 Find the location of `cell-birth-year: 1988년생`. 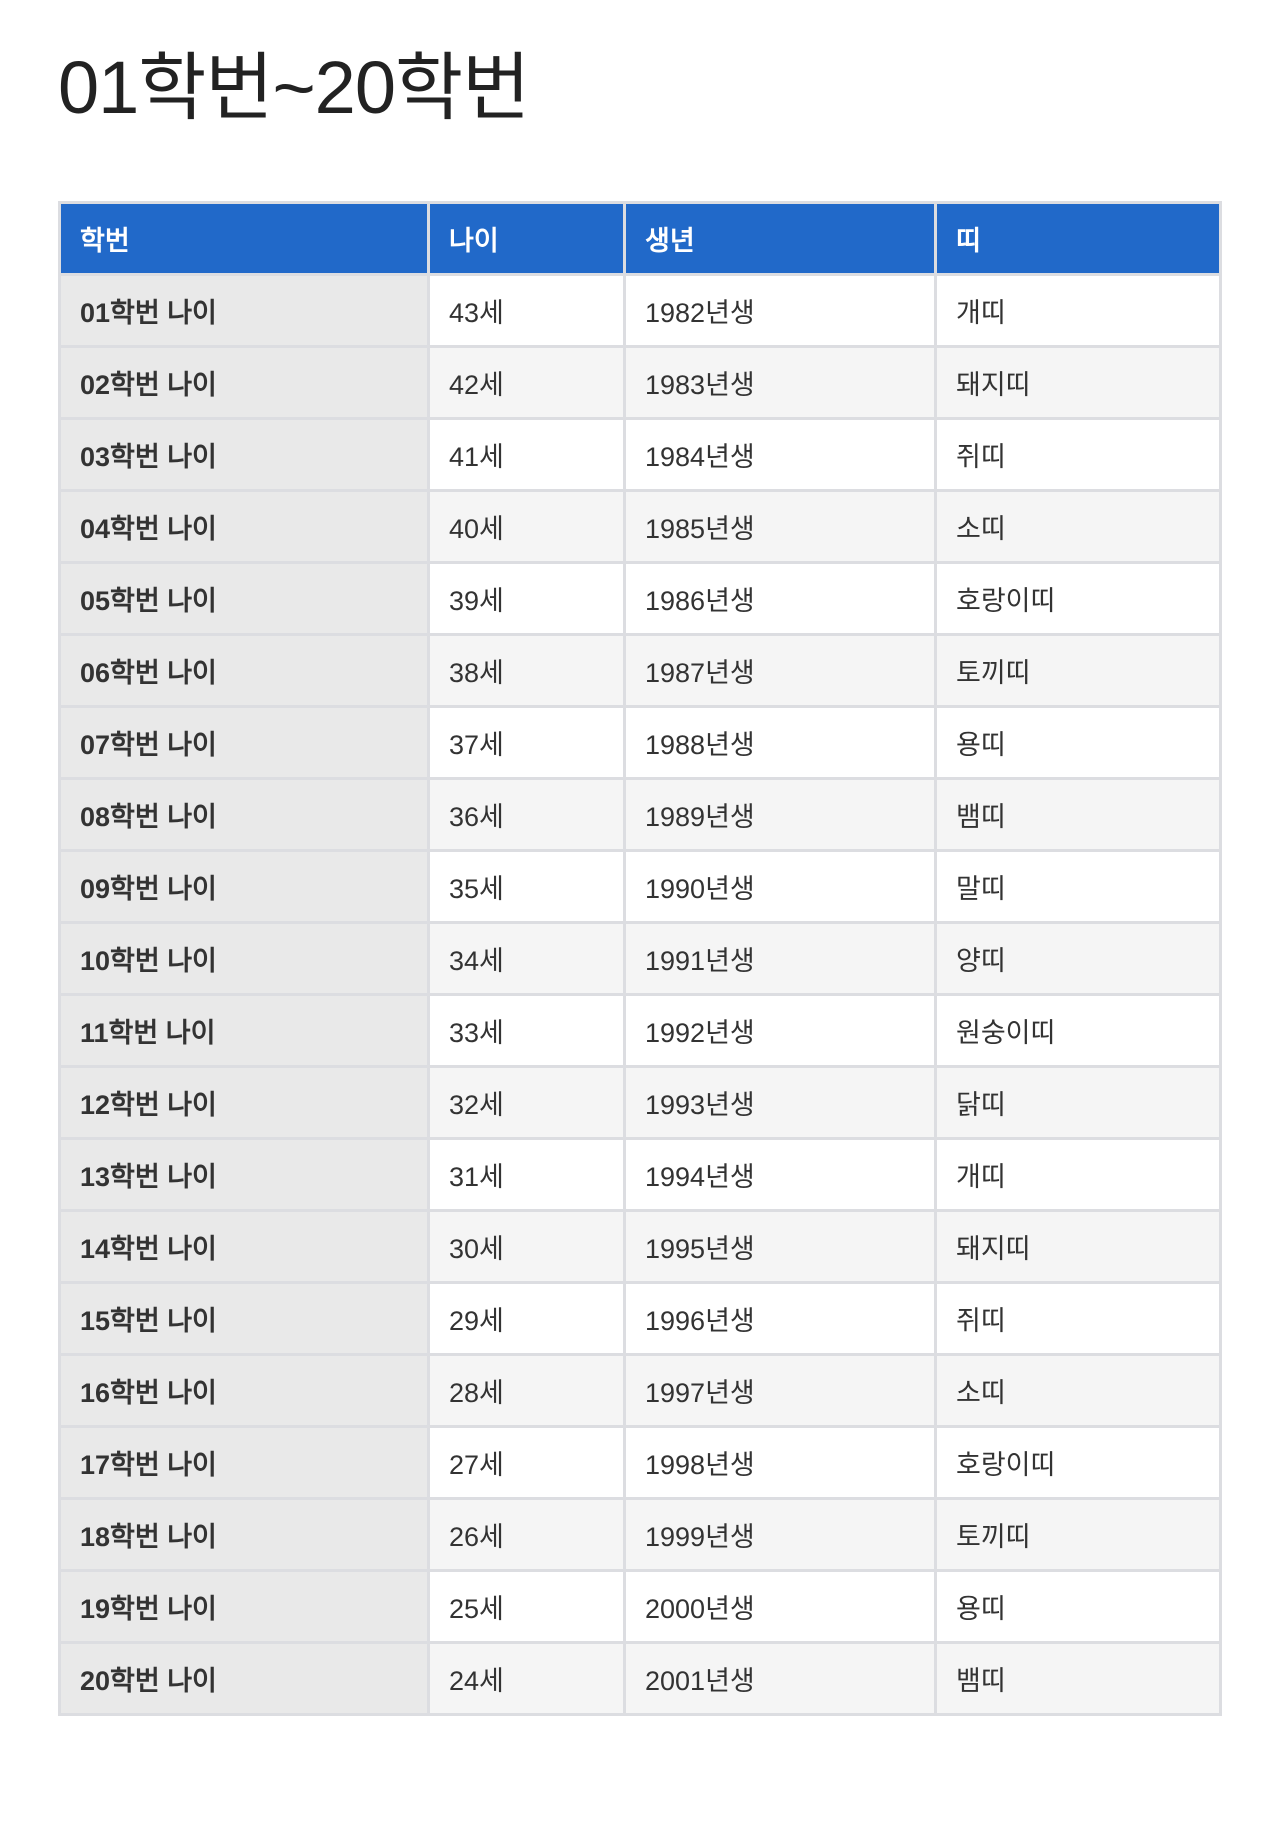

cell-birth-year: 1988년생 is located at coordinates (780, 742).